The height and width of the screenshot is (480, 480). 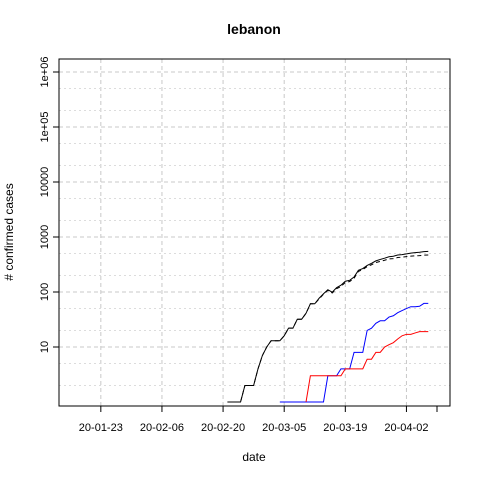 What do you see at coordinates (406, 428) in the screenshot?
I see `x-tick-label: 20-04-02` at bounding box center [406, 428].